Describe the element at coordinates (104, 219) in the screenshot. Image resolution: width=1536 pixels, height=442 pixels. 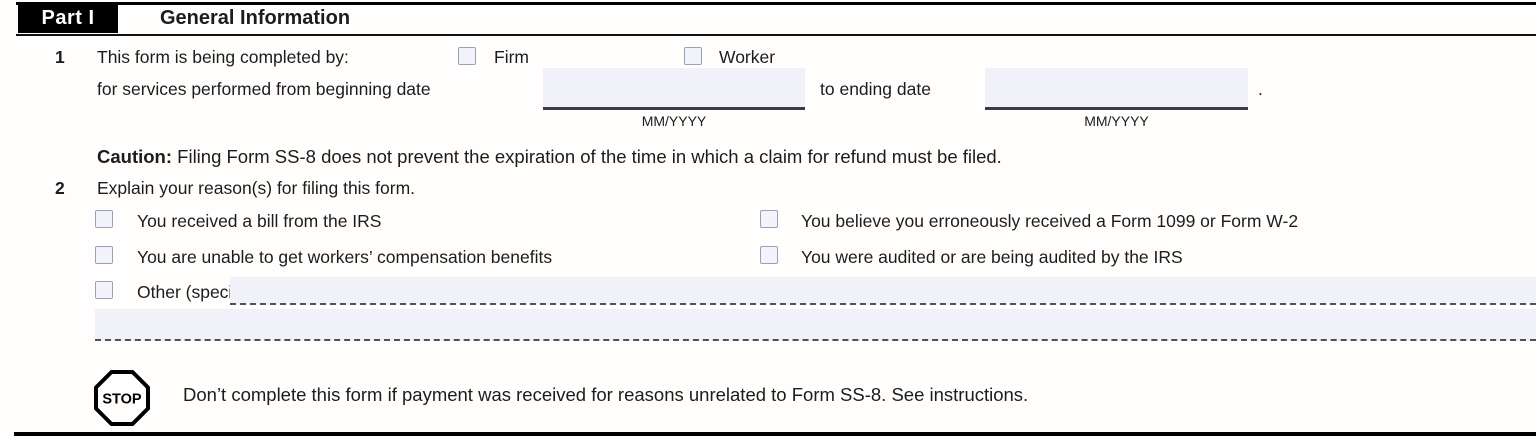
I see `reason-bill-from-irs-checkbox` at that location.